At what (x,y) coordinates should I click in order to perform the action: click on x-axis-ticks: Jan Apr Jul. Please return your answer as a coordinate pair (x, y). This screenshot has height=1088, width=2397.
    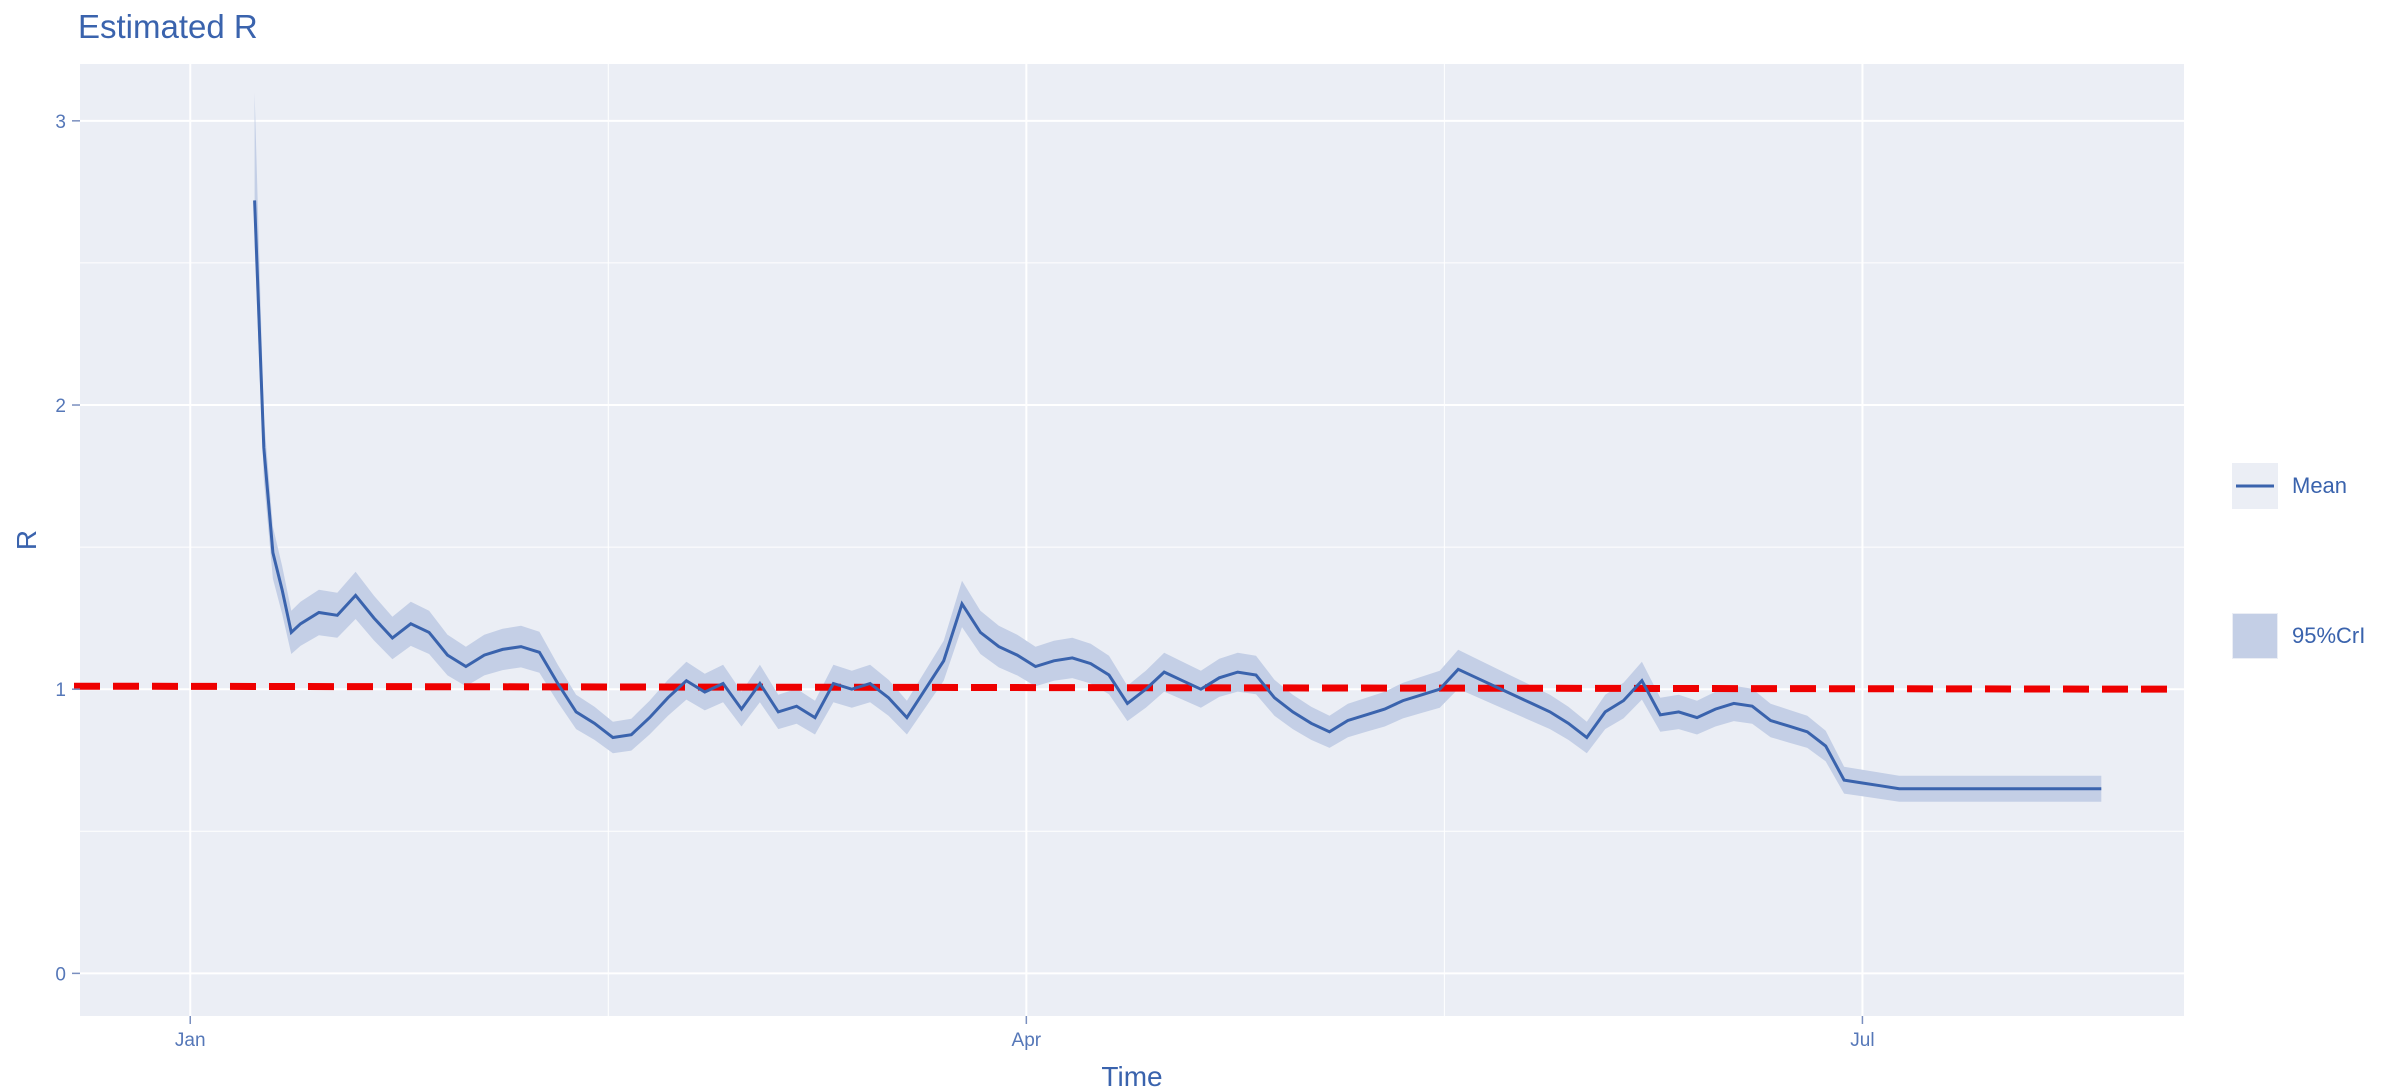
    Looking at the image, I should click on (1025, 1033).